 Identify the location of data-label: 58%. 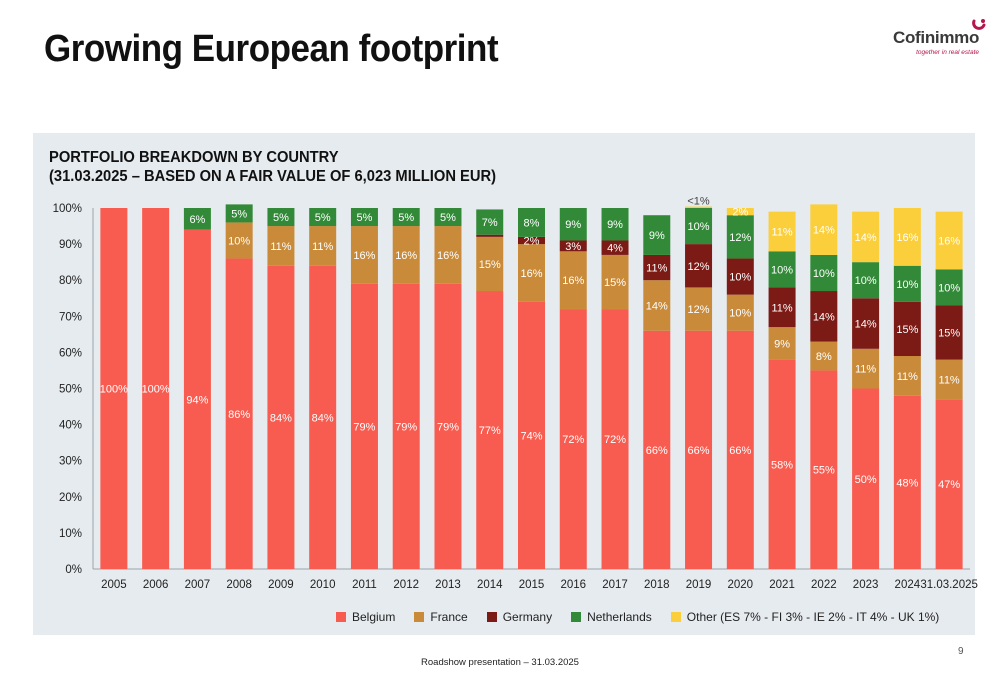
(782, 465).